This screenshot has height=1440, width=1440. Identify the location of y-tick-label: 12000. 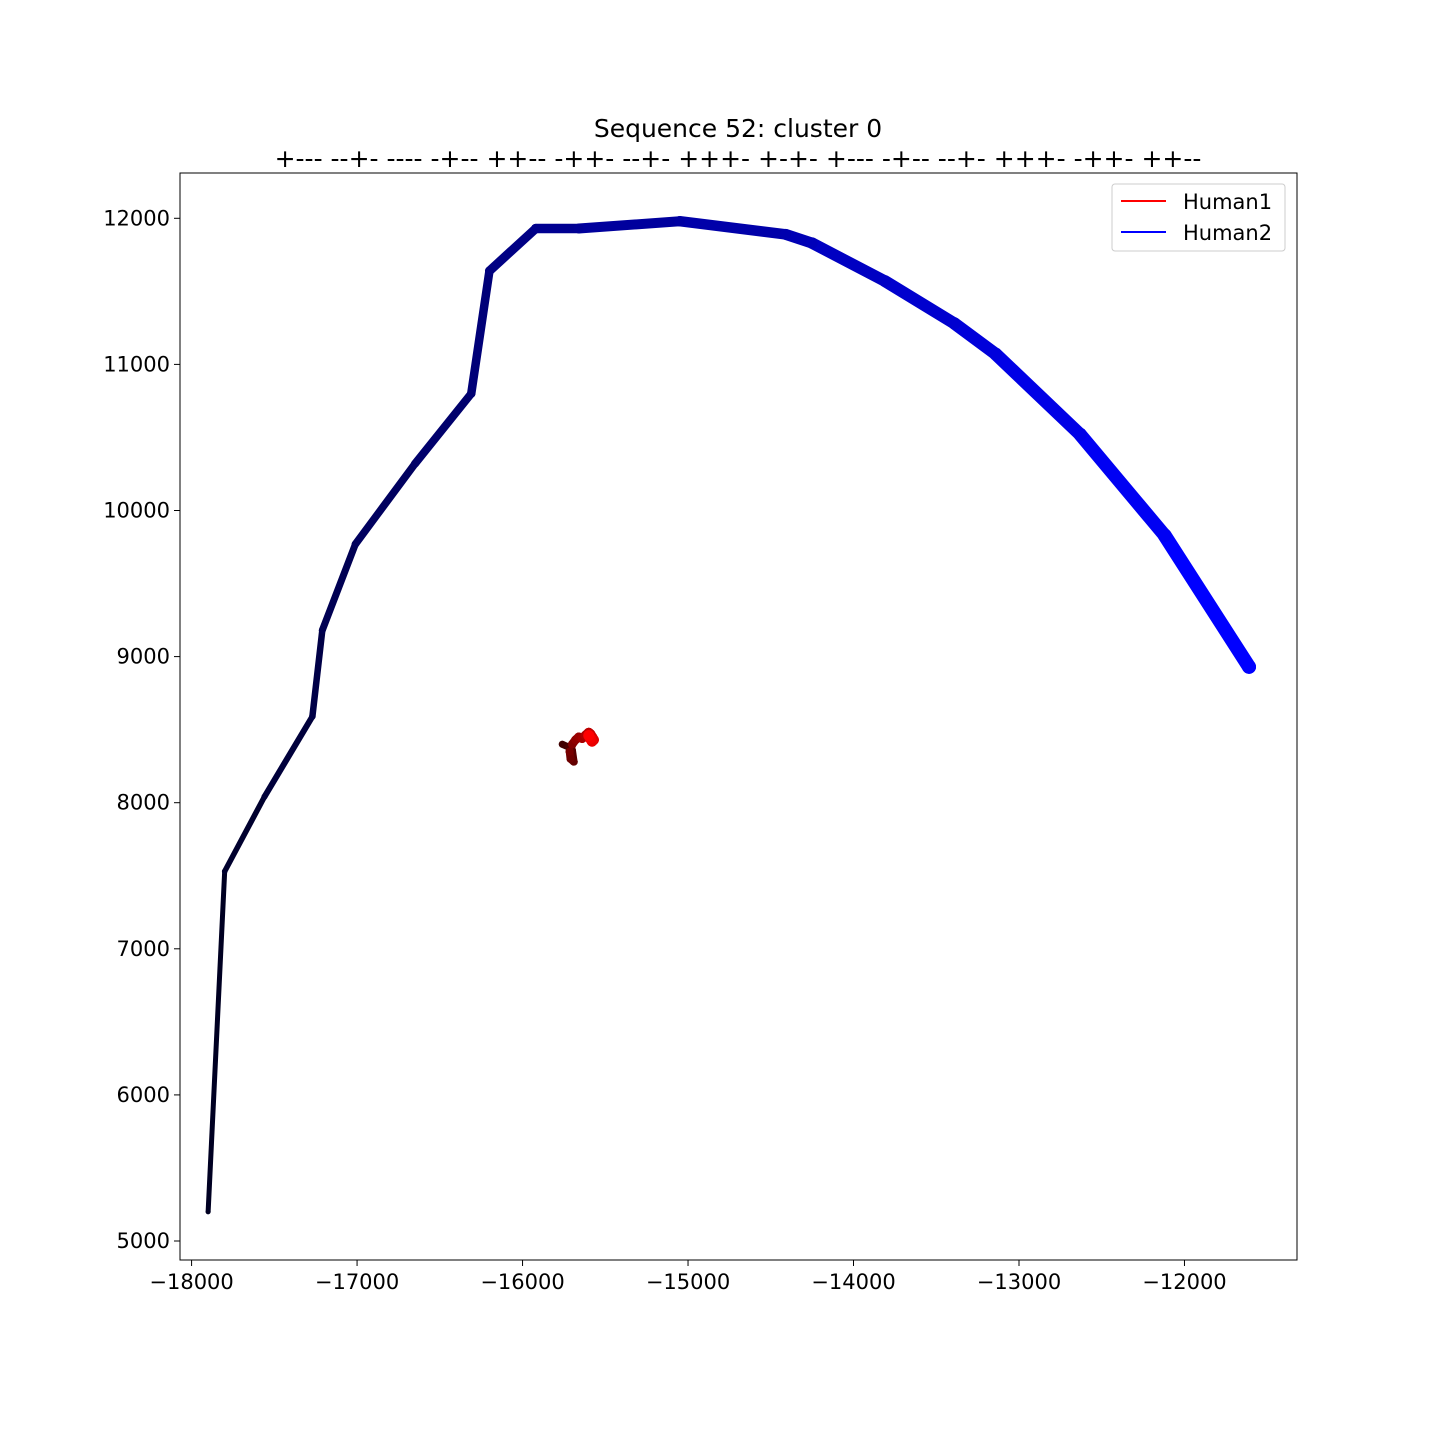
(136, 218).